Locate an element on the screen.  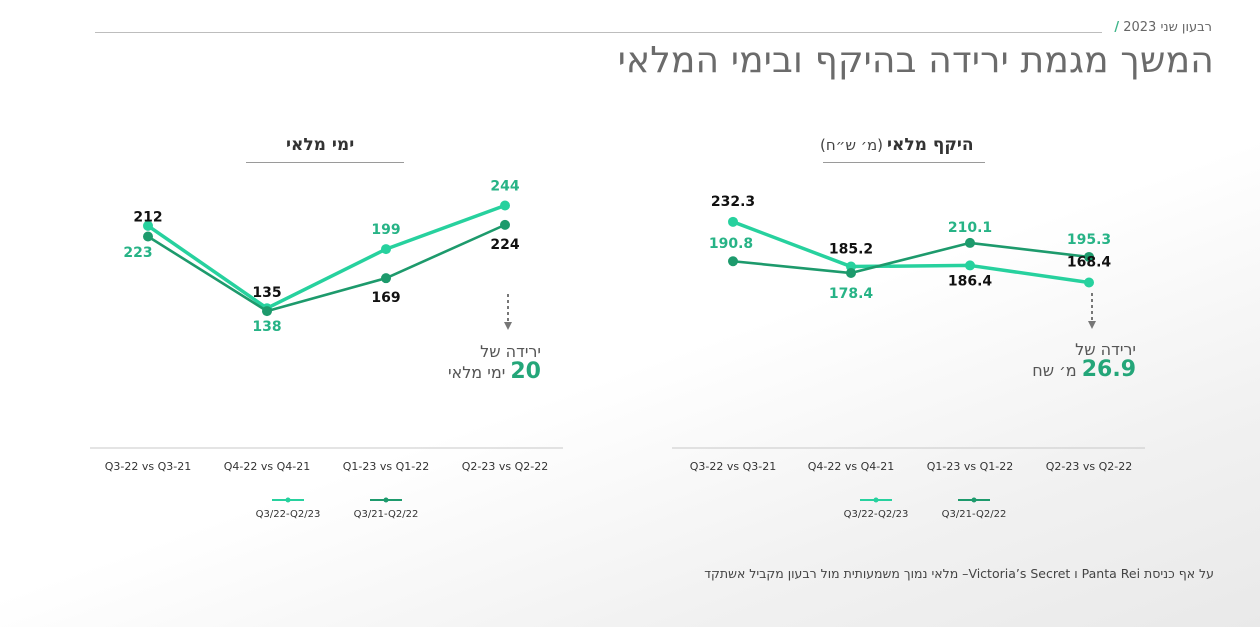
kicker-text: רבעון שני 2023 is located at coordinates (1167, 27).